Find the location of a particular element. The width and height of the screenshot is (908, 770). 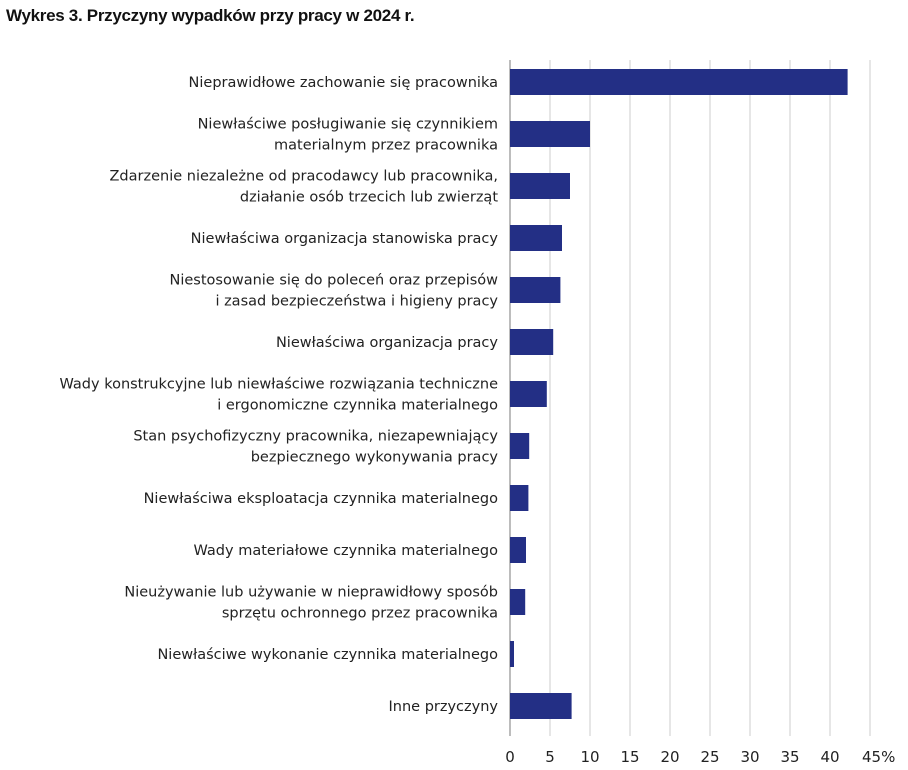

category-label: Niewłaściwa organizacja stanowiska pracy is located at coordinates (345, 239).